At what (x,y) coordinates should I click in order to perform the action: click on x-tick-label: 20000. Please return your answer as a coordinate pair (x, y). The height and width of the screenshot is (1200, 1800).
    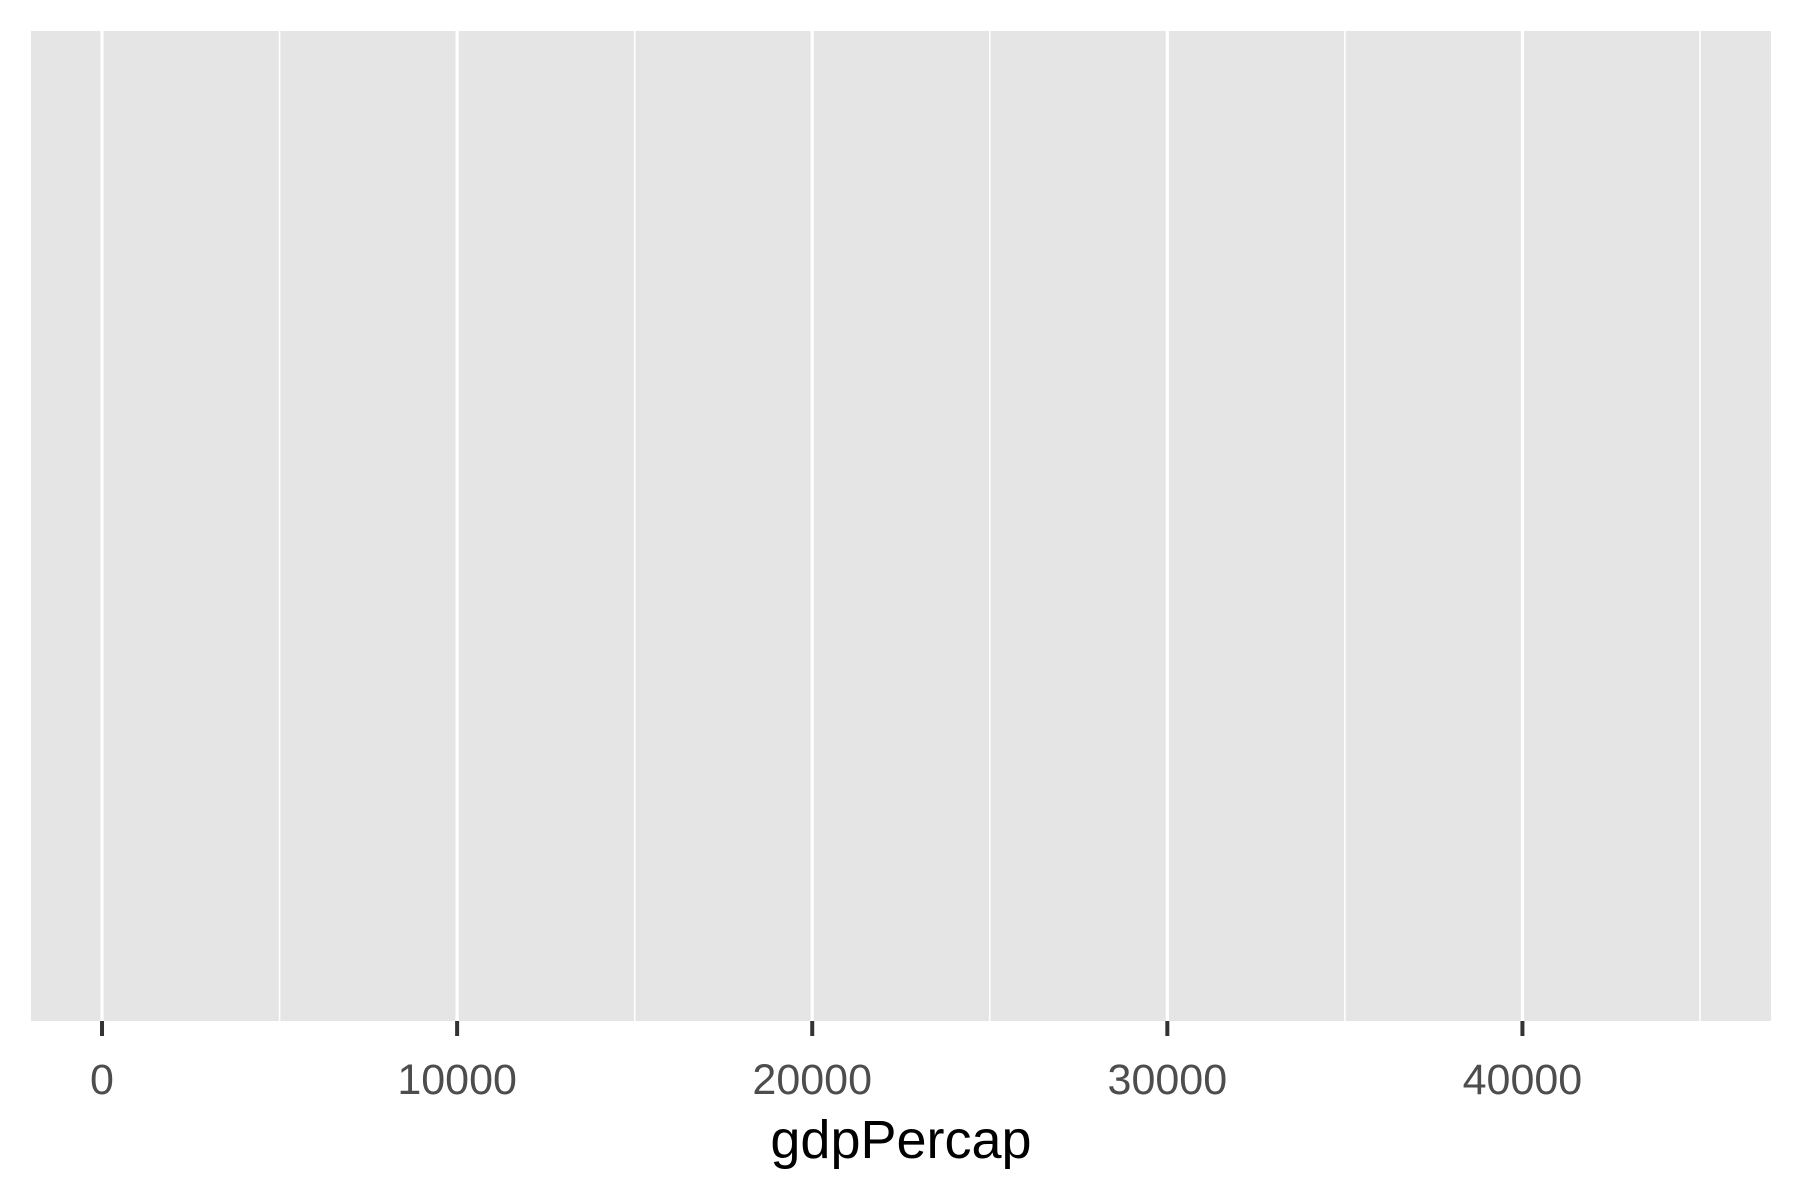
    Looking at the image, I should click on (812, 1080).